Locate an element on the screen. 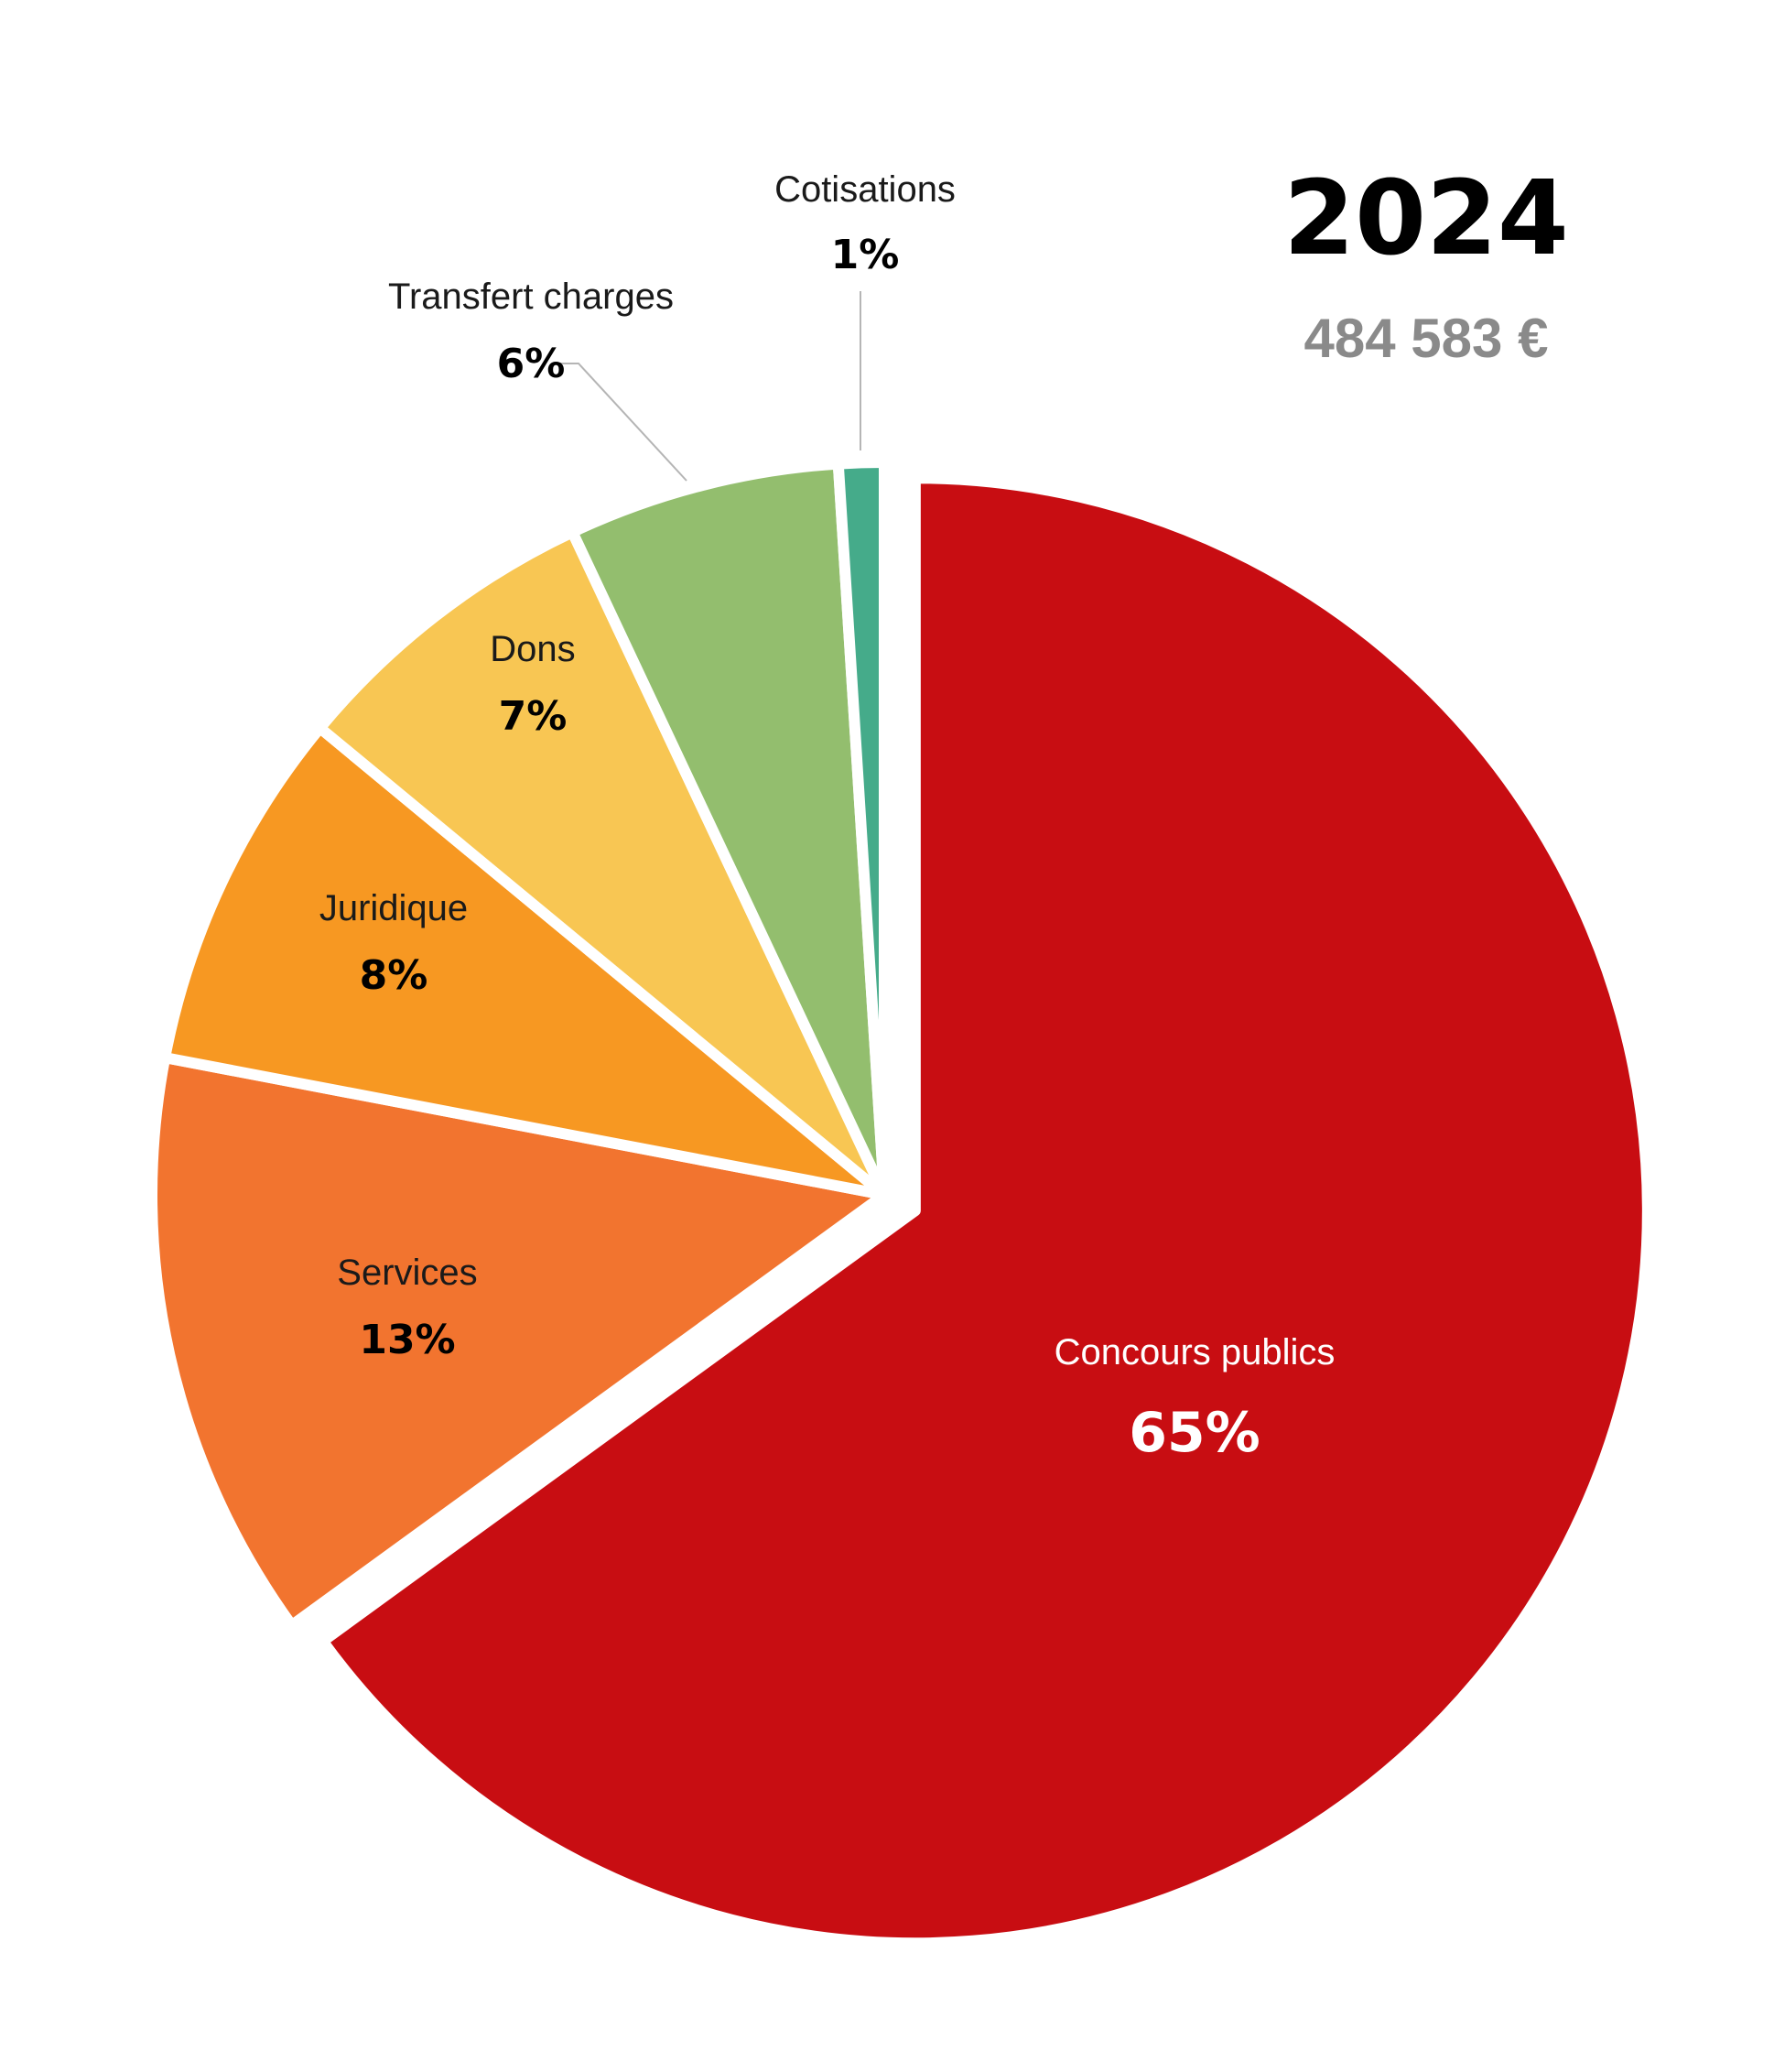  value-transfert-charges: 6% is located at coordinates (531, 364).